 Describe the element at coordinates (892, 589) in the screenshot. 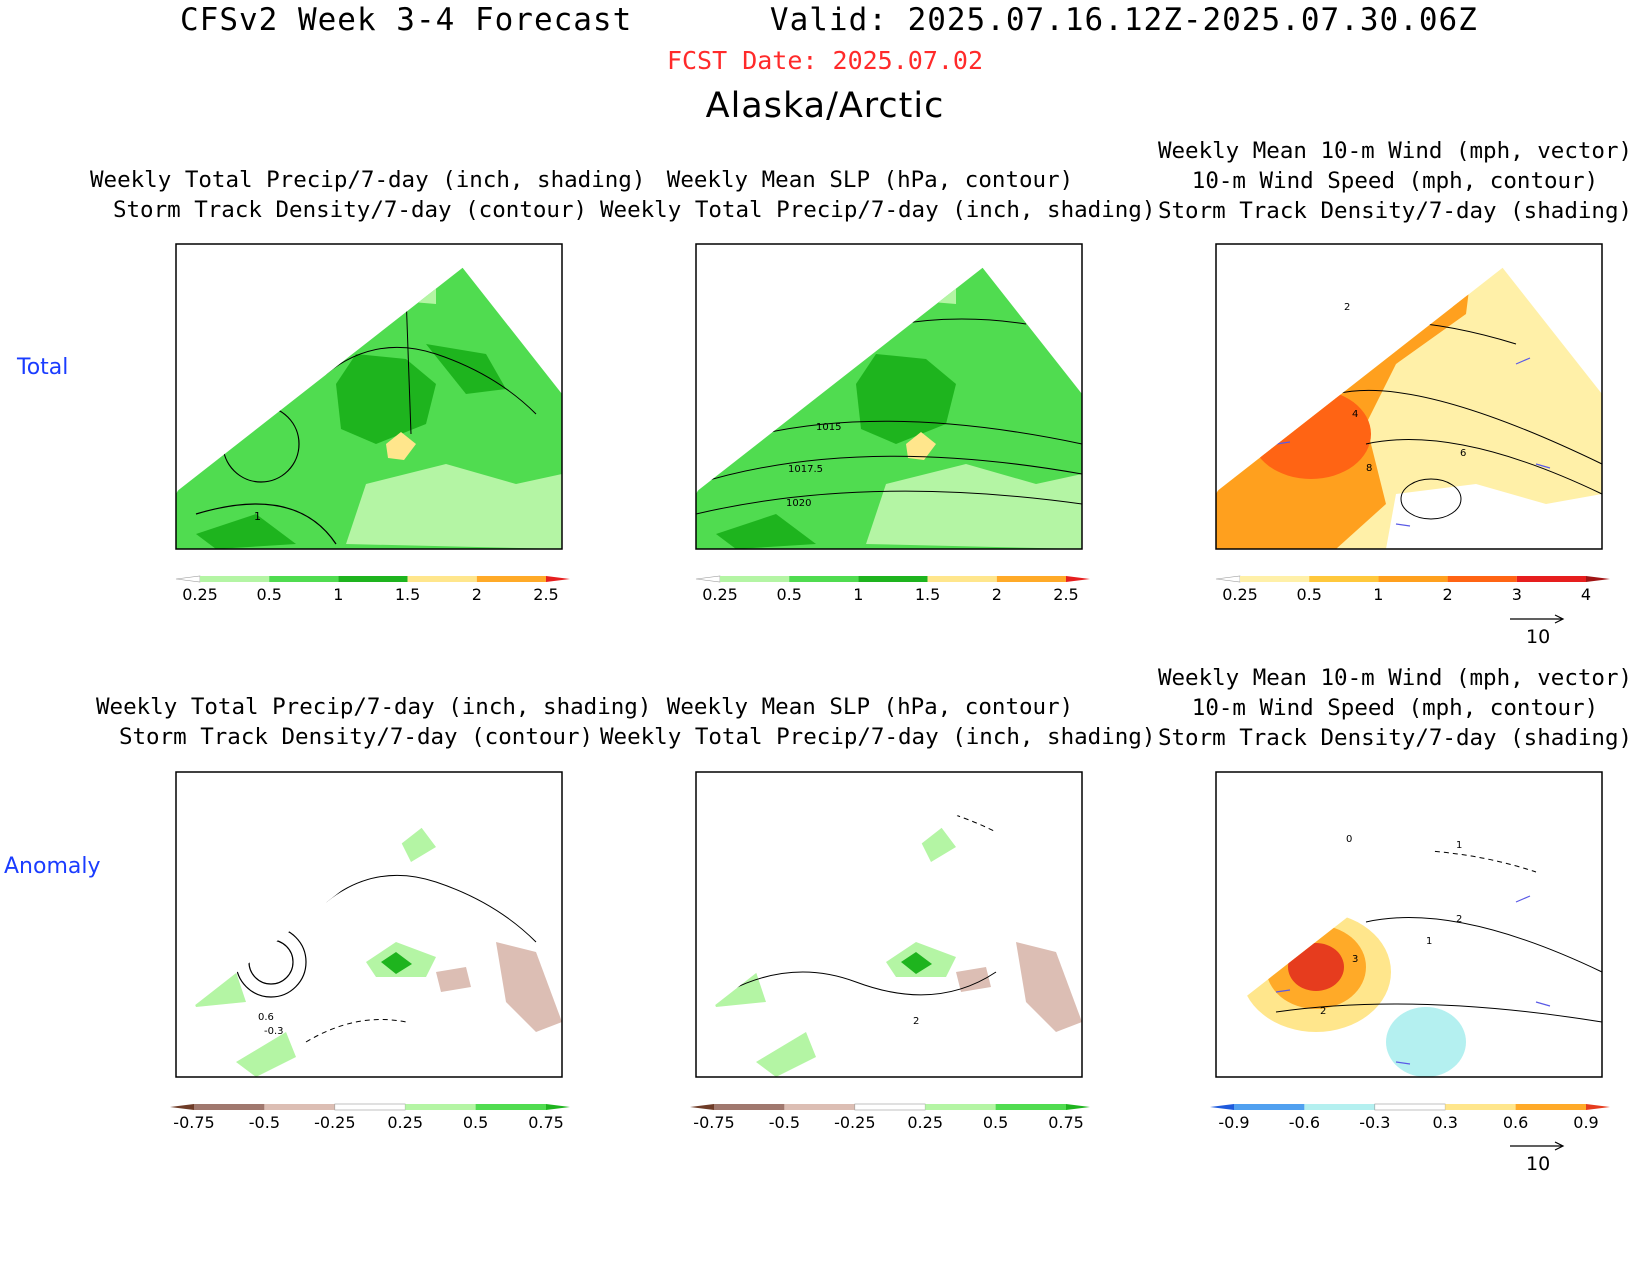

I see `colorbar-precip-total-2: 0.25 0.5 1 1.5 2 2.5` at that location.